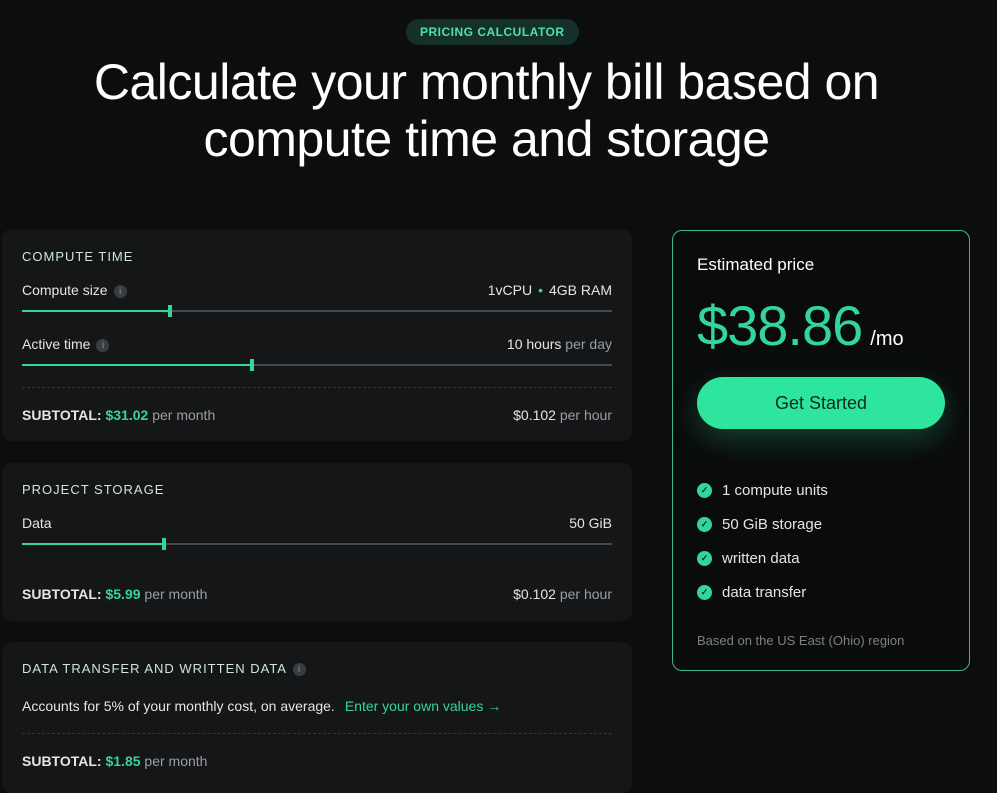 The image size is (997, 793). Describe the element at coordinates (123, 594) in the screenshot. I see `subtotal-value: $5.99` at that location.